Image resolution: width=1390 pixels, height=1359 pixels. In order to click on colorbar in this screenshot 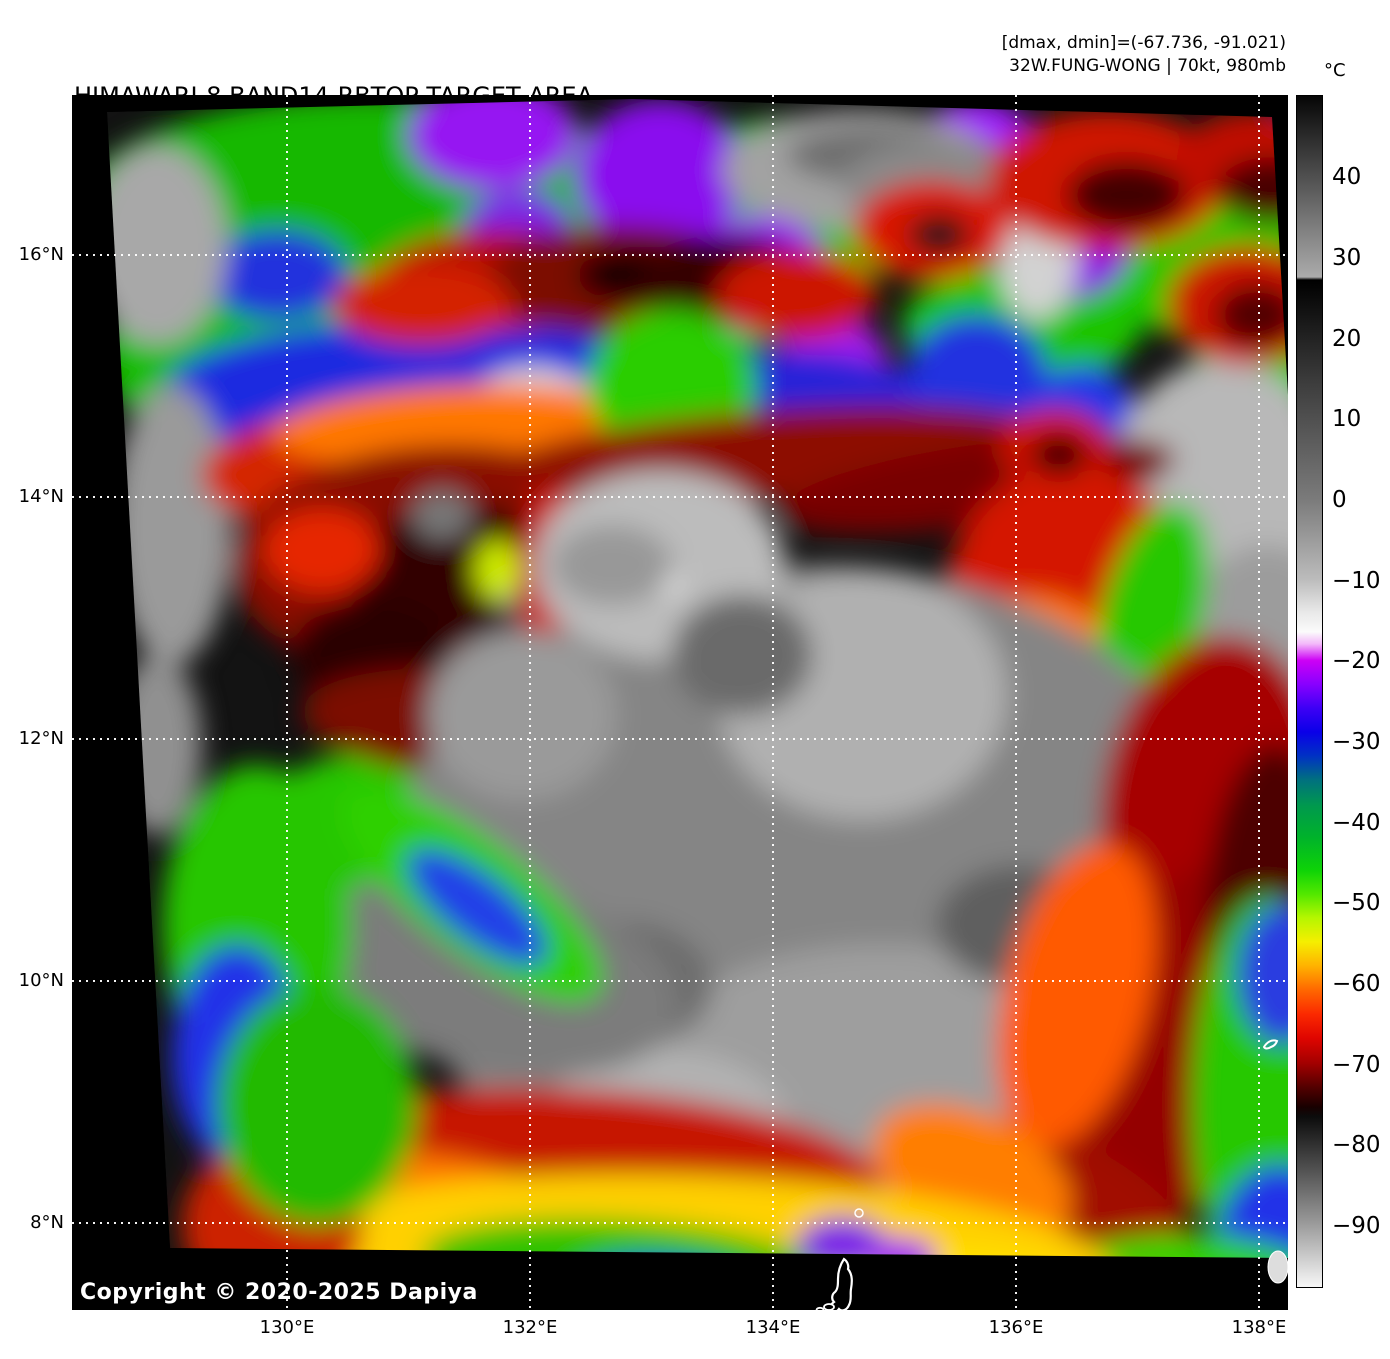, I will do `click(1309, 691)`.